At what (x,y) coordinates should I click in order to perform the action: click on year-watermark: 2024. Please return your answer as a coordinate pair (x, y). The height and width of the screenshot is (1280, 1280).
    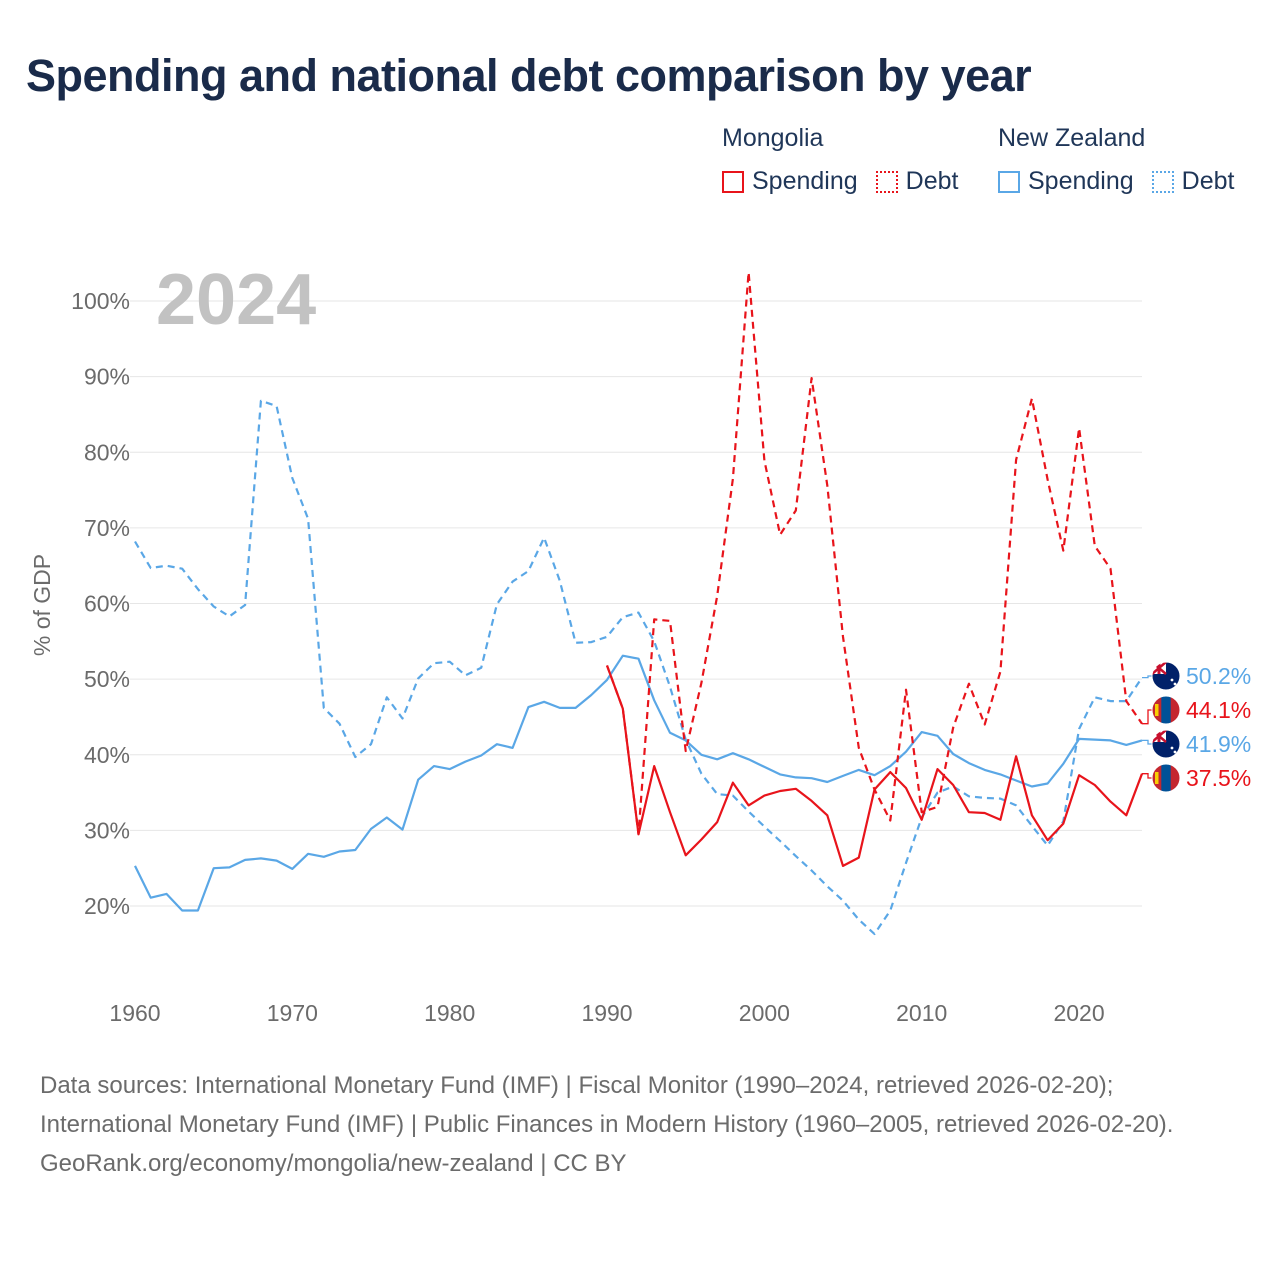
    Looking at the image, I should click on (236, 300).